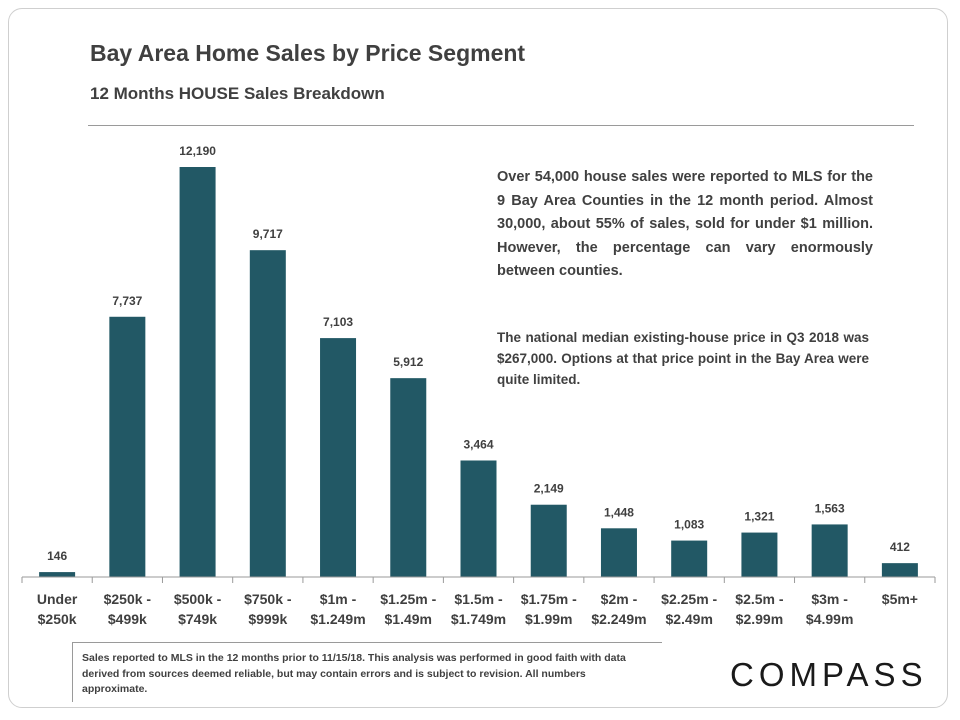  What do you see at coordinates (478, 619) in the screenshot?
I see `tick-label: $1.749m` at bounding box center [478, 619].